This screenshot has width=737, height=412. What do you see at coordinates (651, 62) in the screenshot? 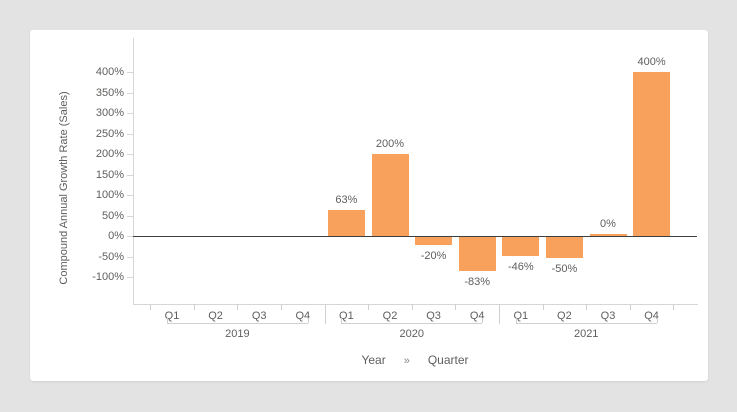
I see `bar-label-2021-Q4: 400%` at bounding box center [651, 62].